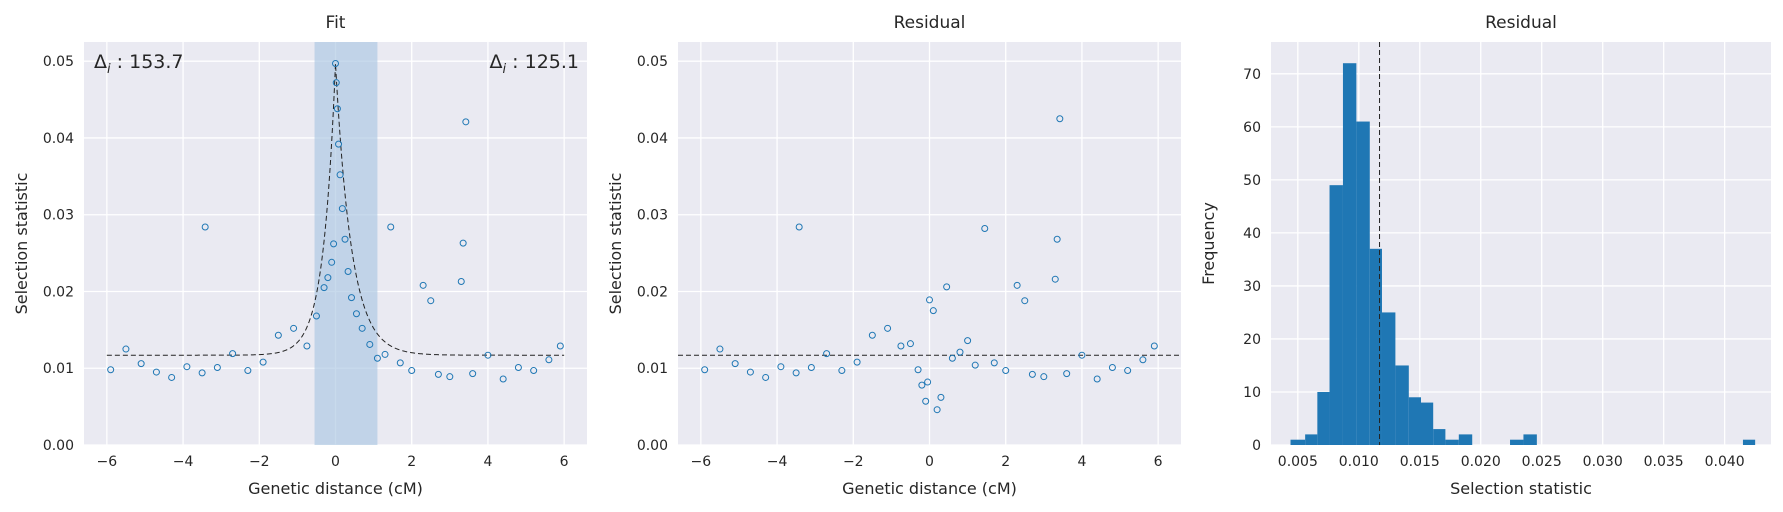 This screenshot has width=1783, height=512. Describe the element at coordinates (1252, 340) in the screenshot. I see `y-tick-label: 20` at that location.